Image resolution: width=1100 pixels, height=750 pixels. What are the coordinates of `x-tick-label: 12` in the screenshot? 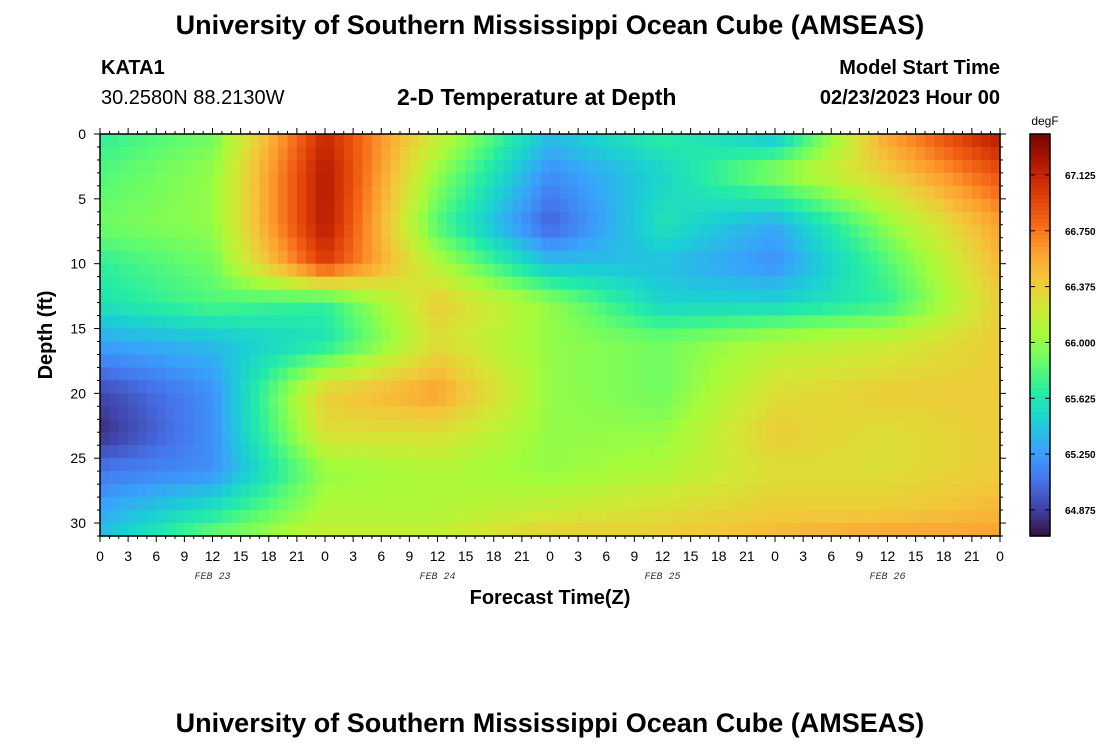 It's located at (663, 556).